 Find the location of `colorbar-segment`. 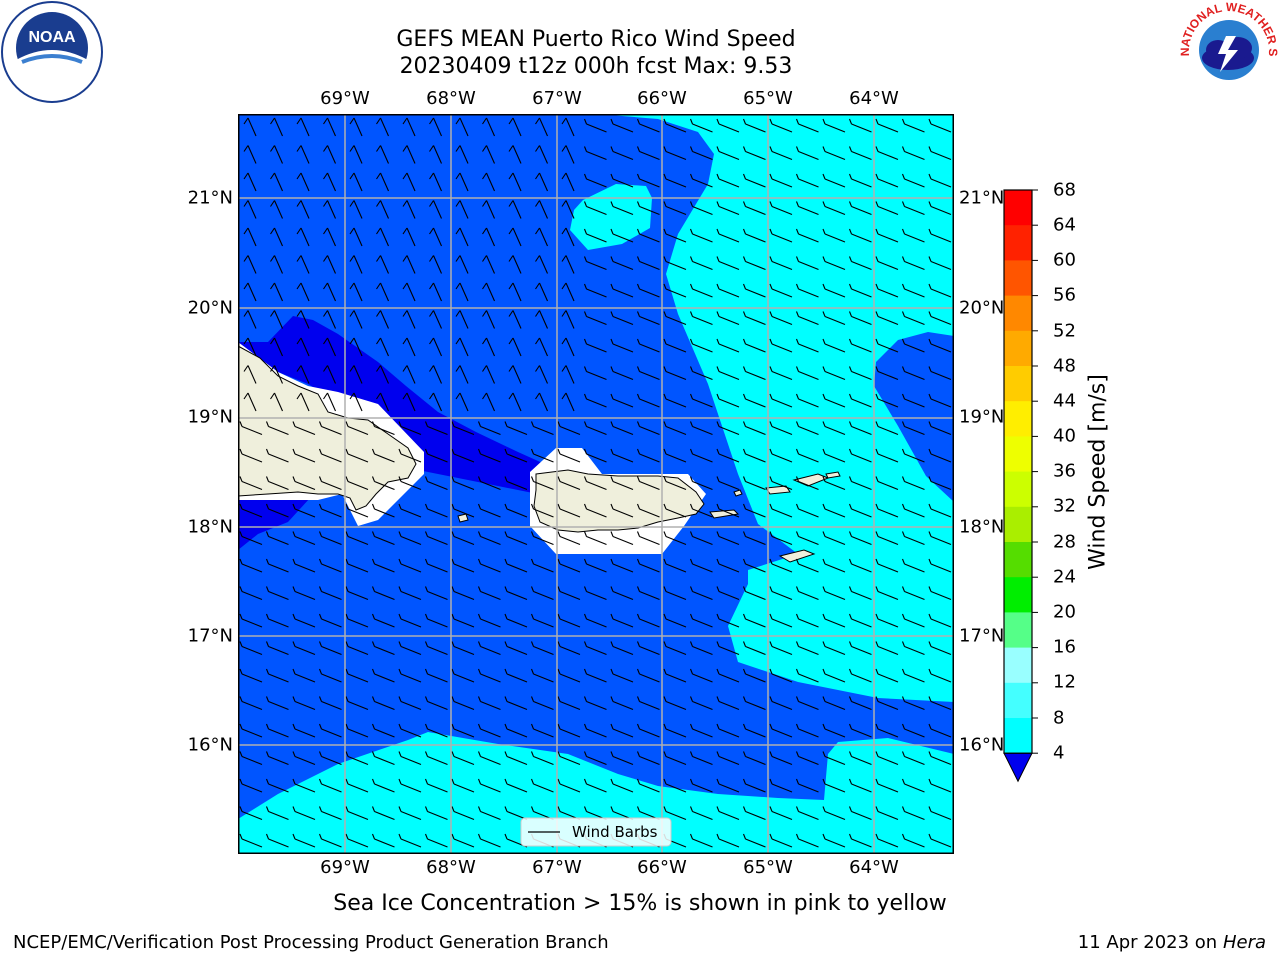

colorbar-segment is located at coordinates (1018, 489).